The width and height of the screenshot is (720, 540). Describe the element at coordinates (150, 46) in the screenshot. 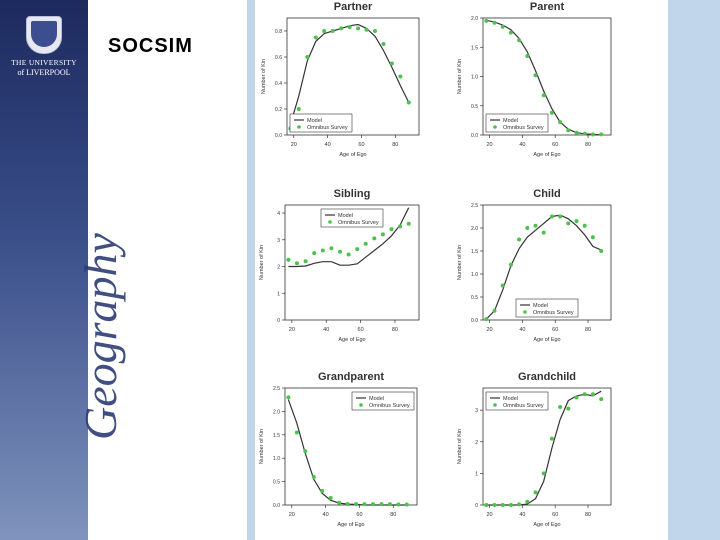

I see `slide-title: SOCSIM` at that location.